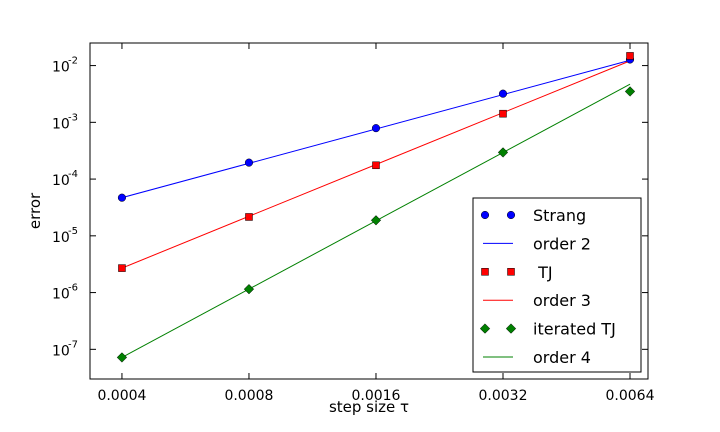  Describe the element at coordinates (630, 396) in the screenshot. I see `x-tick-label: 0.0064` at that location.